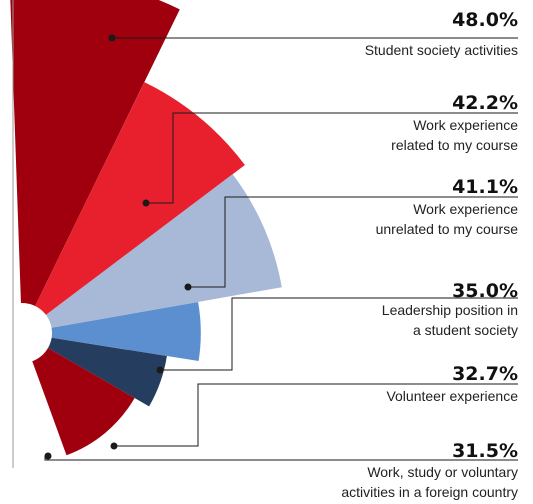  What do you see at coordinates (485, 103) in the screenshot?
I see `value-label-2: 42.2%` at bounding box center [485, 103].